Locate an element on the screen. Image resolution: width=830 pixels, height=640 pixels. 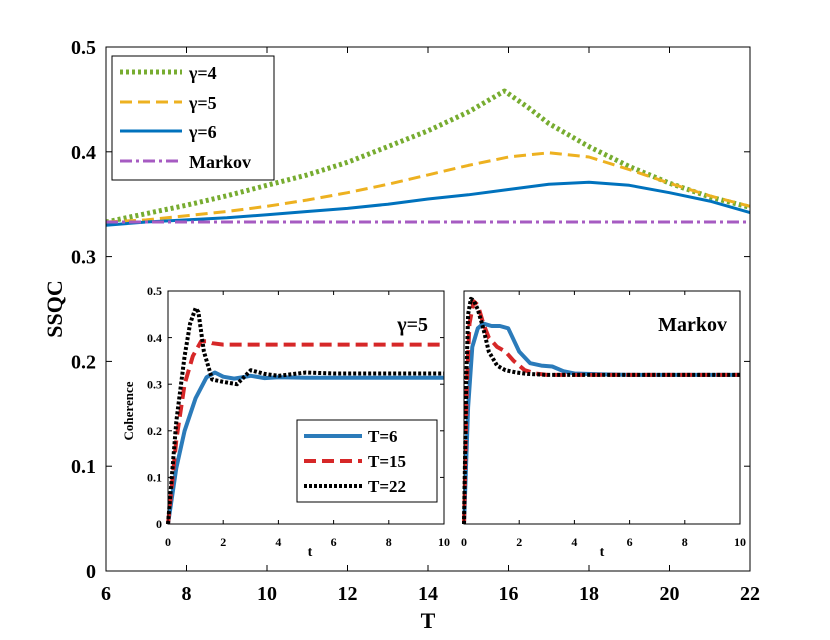
main-x-tick-label: 18 is located at coordinates (589, 594).